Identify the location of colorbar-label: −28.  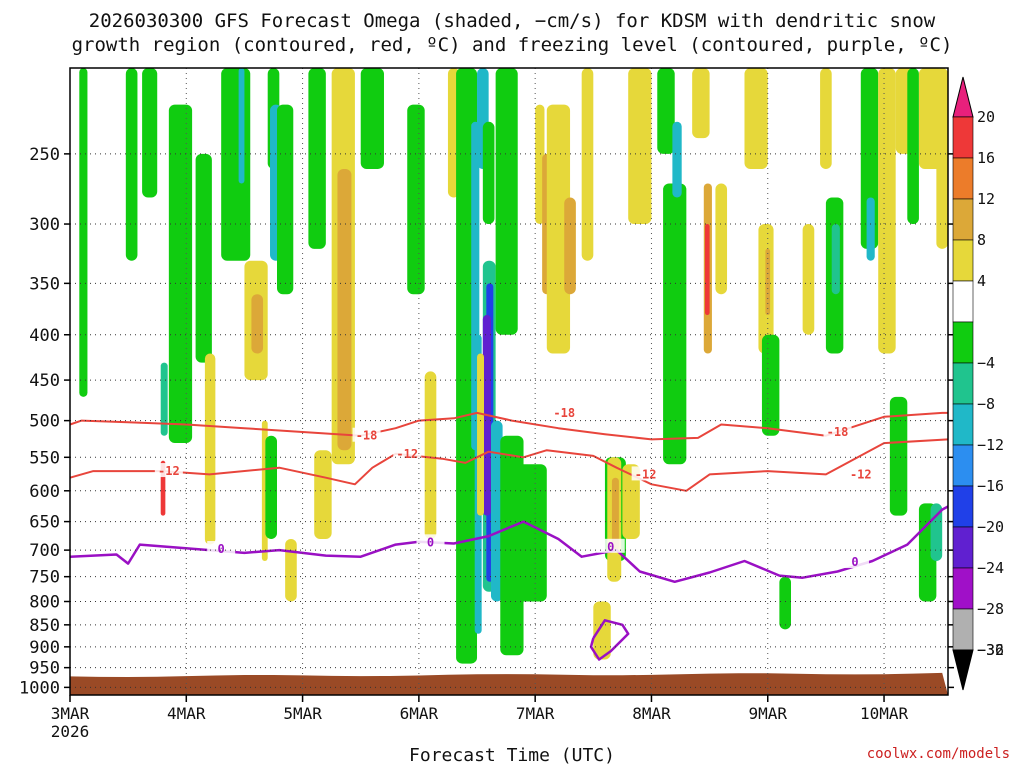
(990, 609).